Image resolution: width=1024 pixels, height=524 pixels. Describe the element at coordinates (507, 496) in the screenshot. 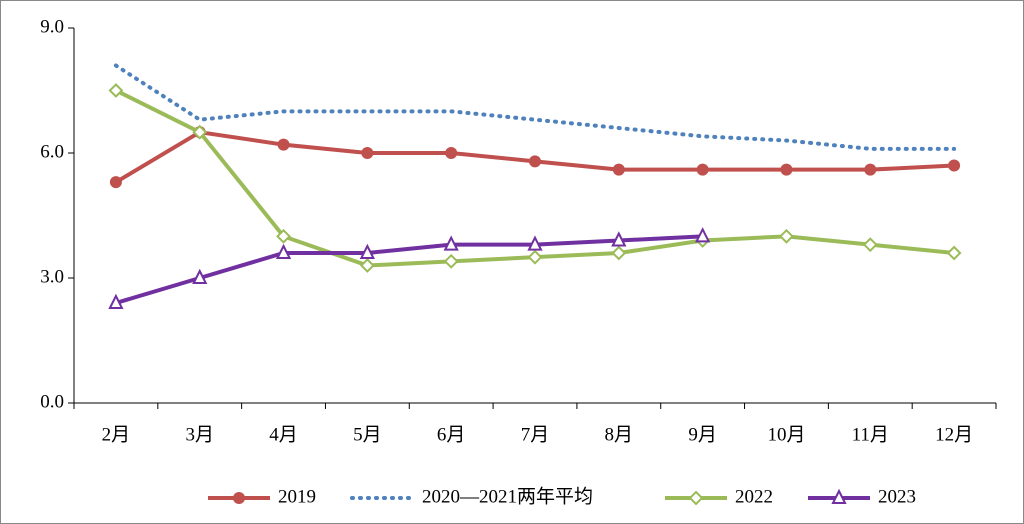

I see `legend-label: 2020—2021两年平均` at that location.